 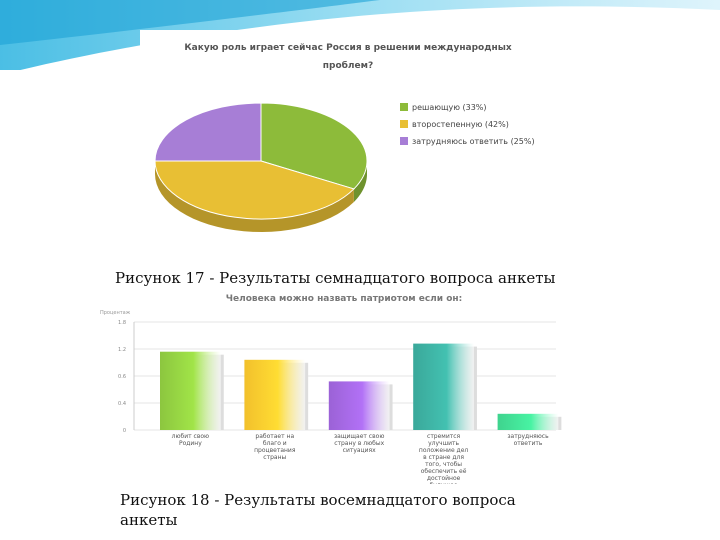 What do you see at coordinates (443, 443) in the screenshot?
I see `bar-category-label-3-1: улучшить` at bounding box center [443, 443].